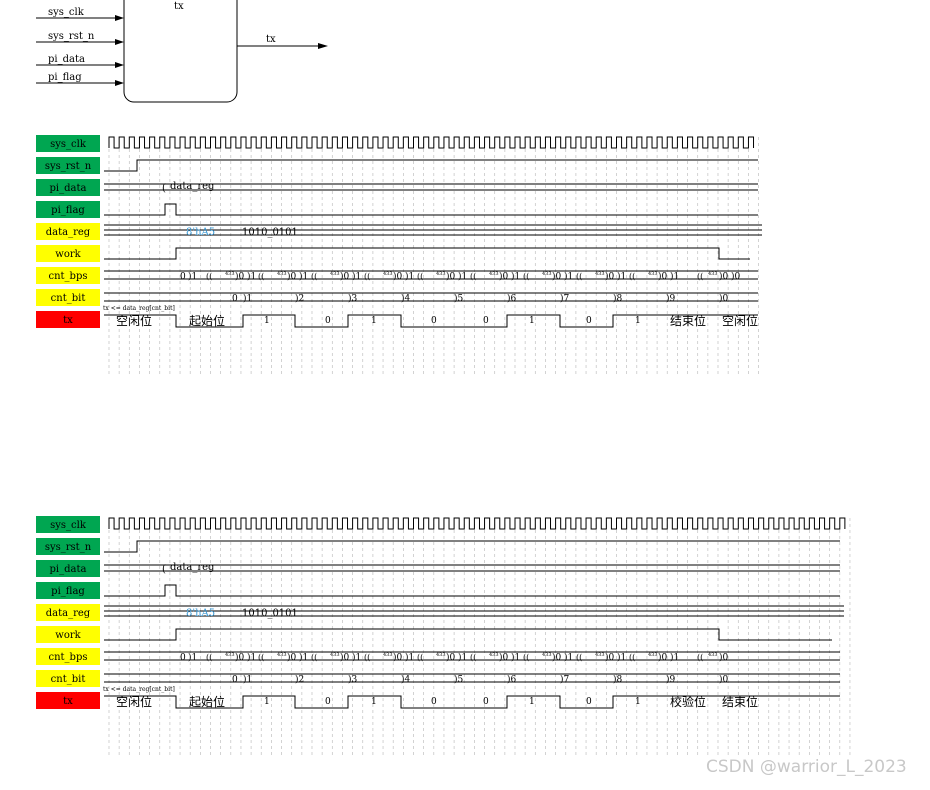 The height and width of the screenshot is (790, 930). What do you see at coordinates (65, 77) in the screenshot?
I see `input-label-pi_flag: pi_flag` at bounding box center [65, 77].